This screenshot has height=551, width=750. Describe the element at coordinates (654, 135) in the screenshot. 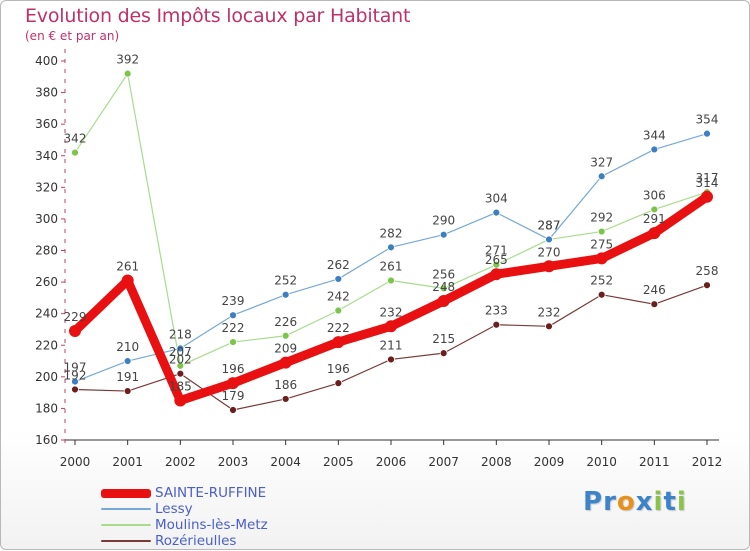

I see `data-label: 344` at that location.